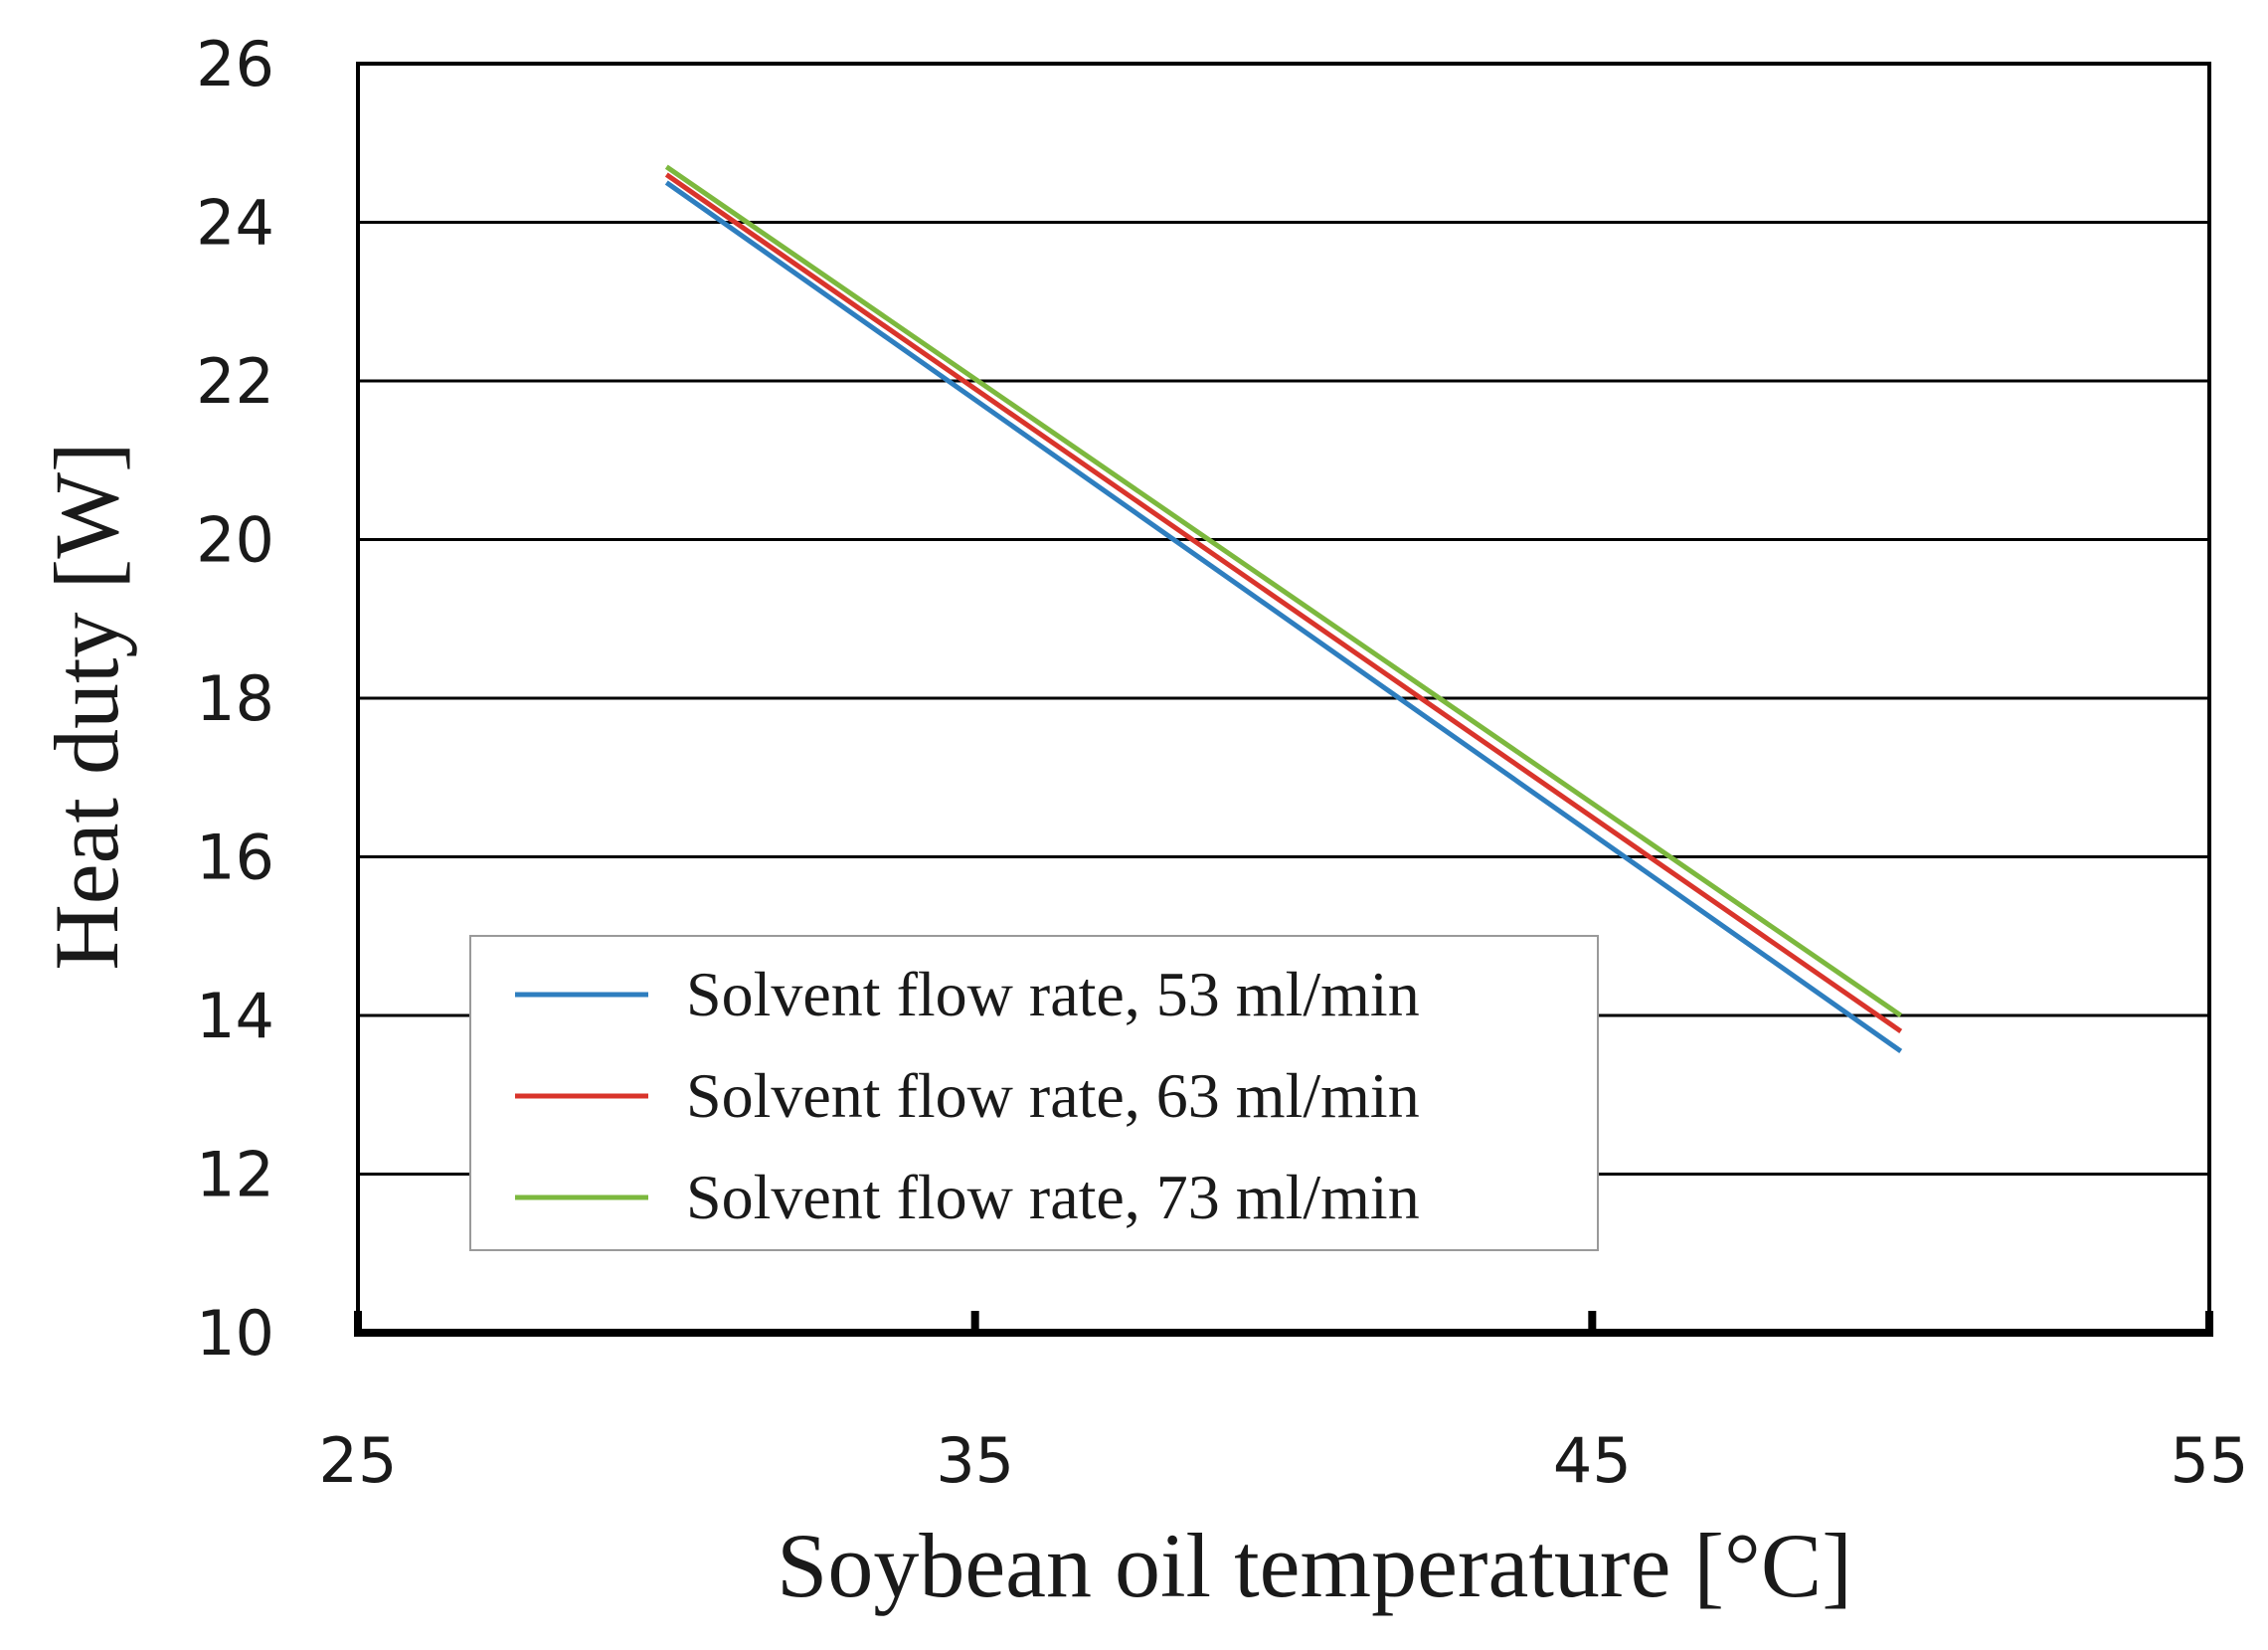 The image size is (2268, 1650). I want to click on legend-box, so click(1034, 1093).